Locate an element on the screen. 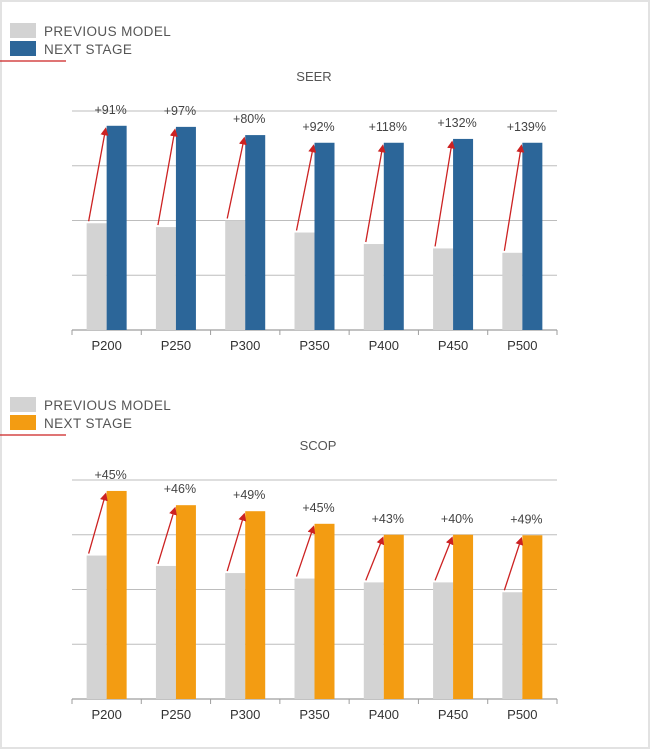  seer-category-label-p350: P350 is located at coordinates (314, 345).